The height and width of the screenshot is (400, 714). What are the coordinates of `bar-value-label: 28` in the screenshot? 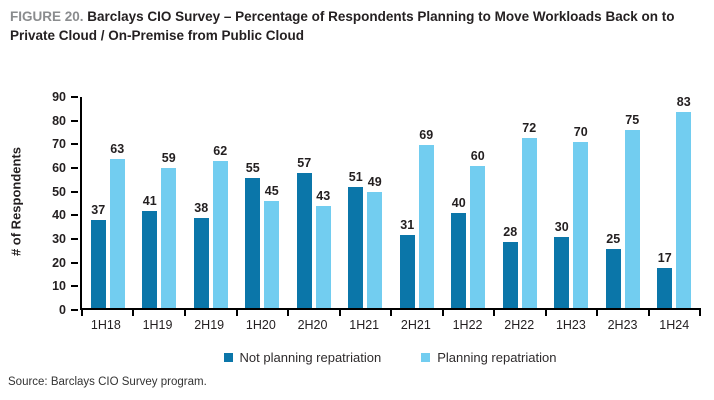 It's located at (510, 232).